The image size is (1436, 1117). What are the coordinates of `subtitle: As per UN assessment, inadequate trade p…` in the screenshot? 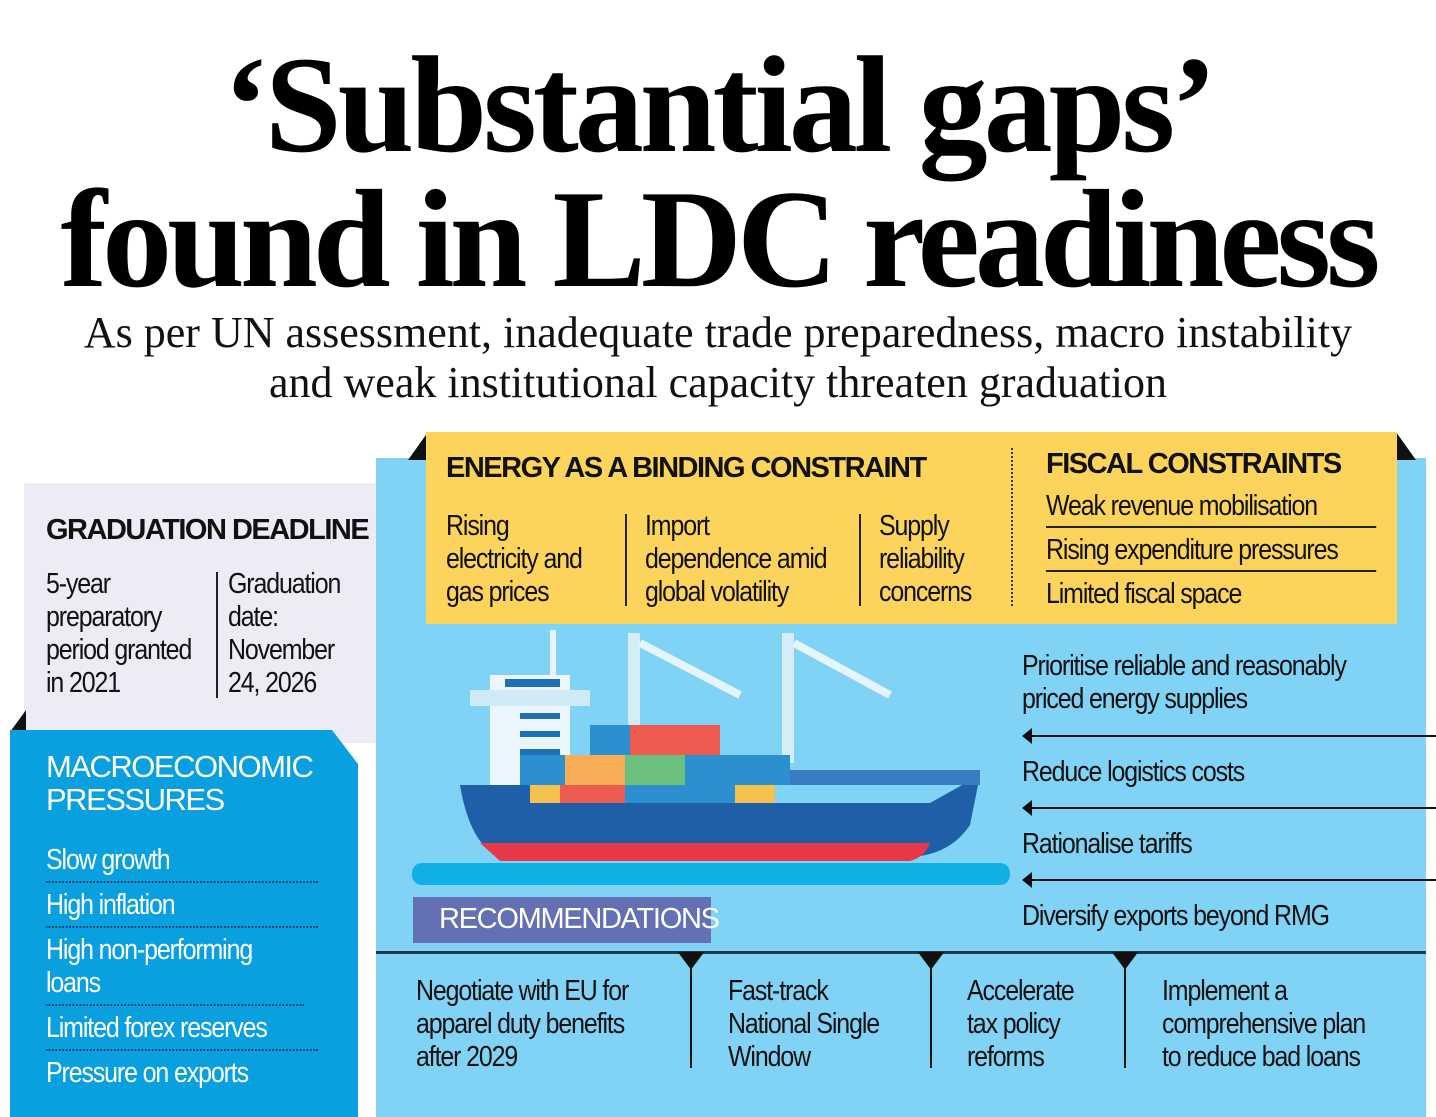 It's located at (718, 358).